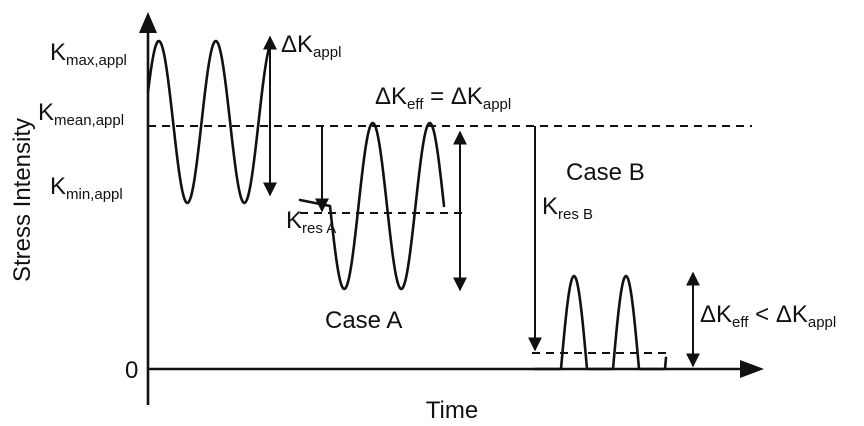  Describe the element at coordinates (600, 322) in the screenshot. I see `case-b-load-curve` at that location.